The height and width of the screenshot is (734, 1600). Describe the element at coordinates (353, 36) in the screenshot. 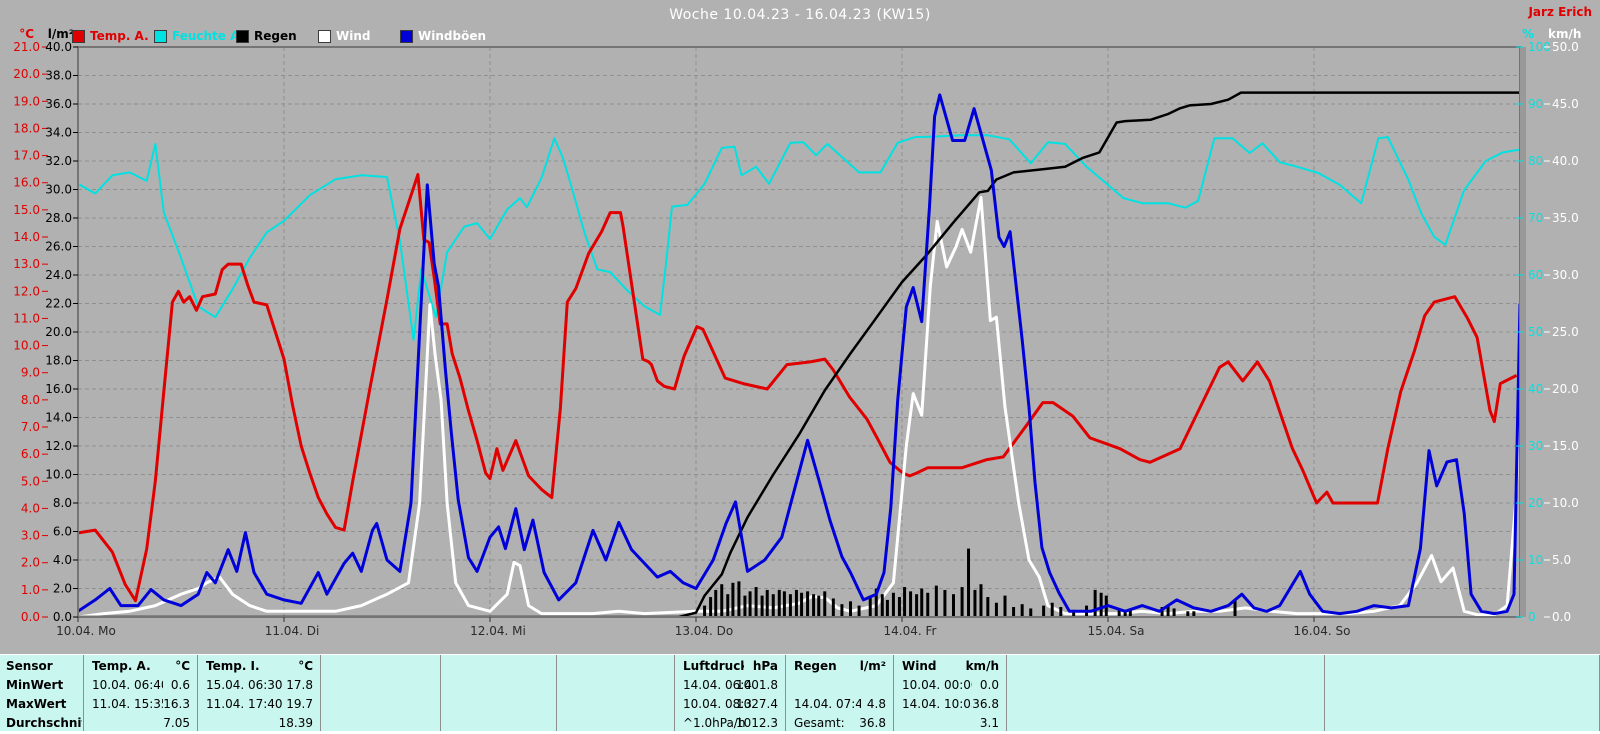

I see `legend-label: Wind` at that location.